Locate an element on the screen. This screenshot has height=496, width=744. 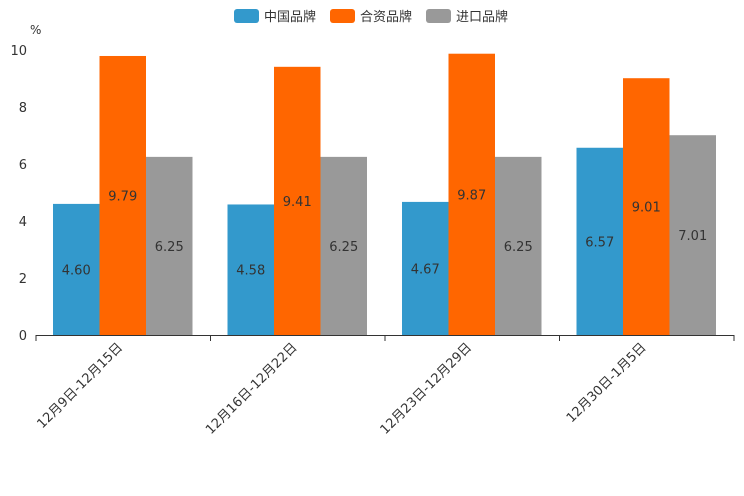
data-label: 7.01 is located at coordinates (692, 236).